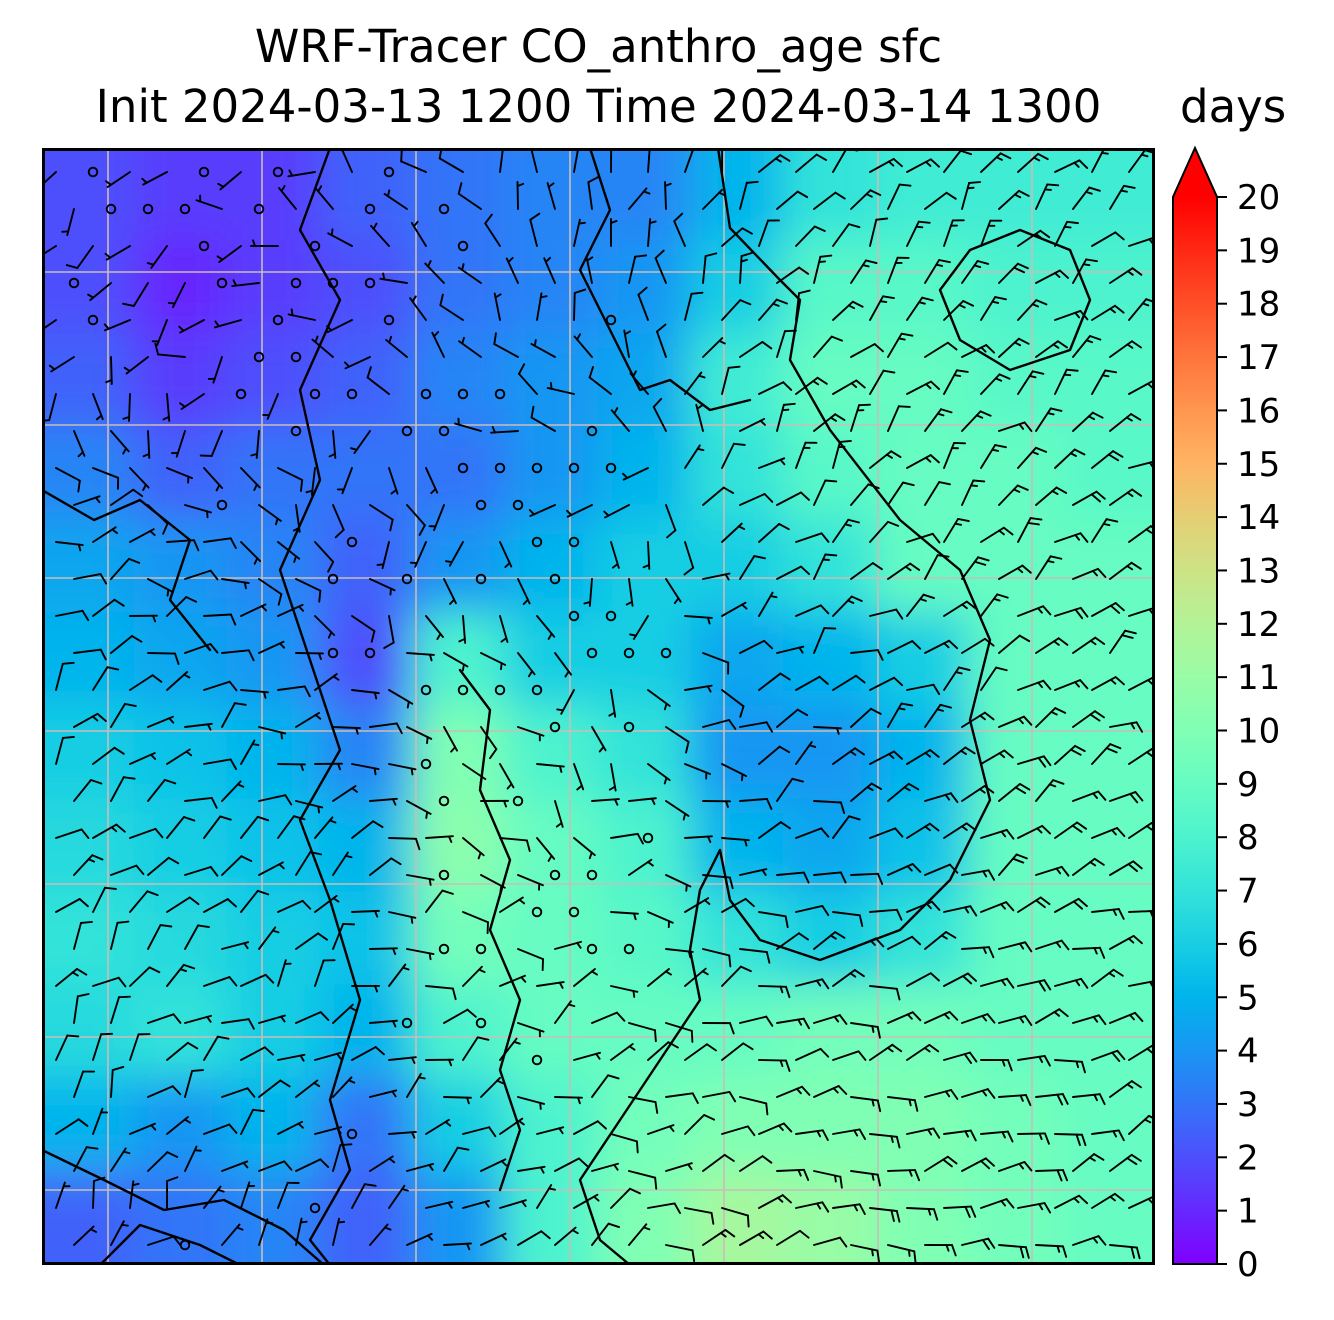 This screenshot has width=1334, height=1320. Describe the element at coordinates (1248, 838) in the screenshot. I see `colorbar-tick-label: 8` at that location.